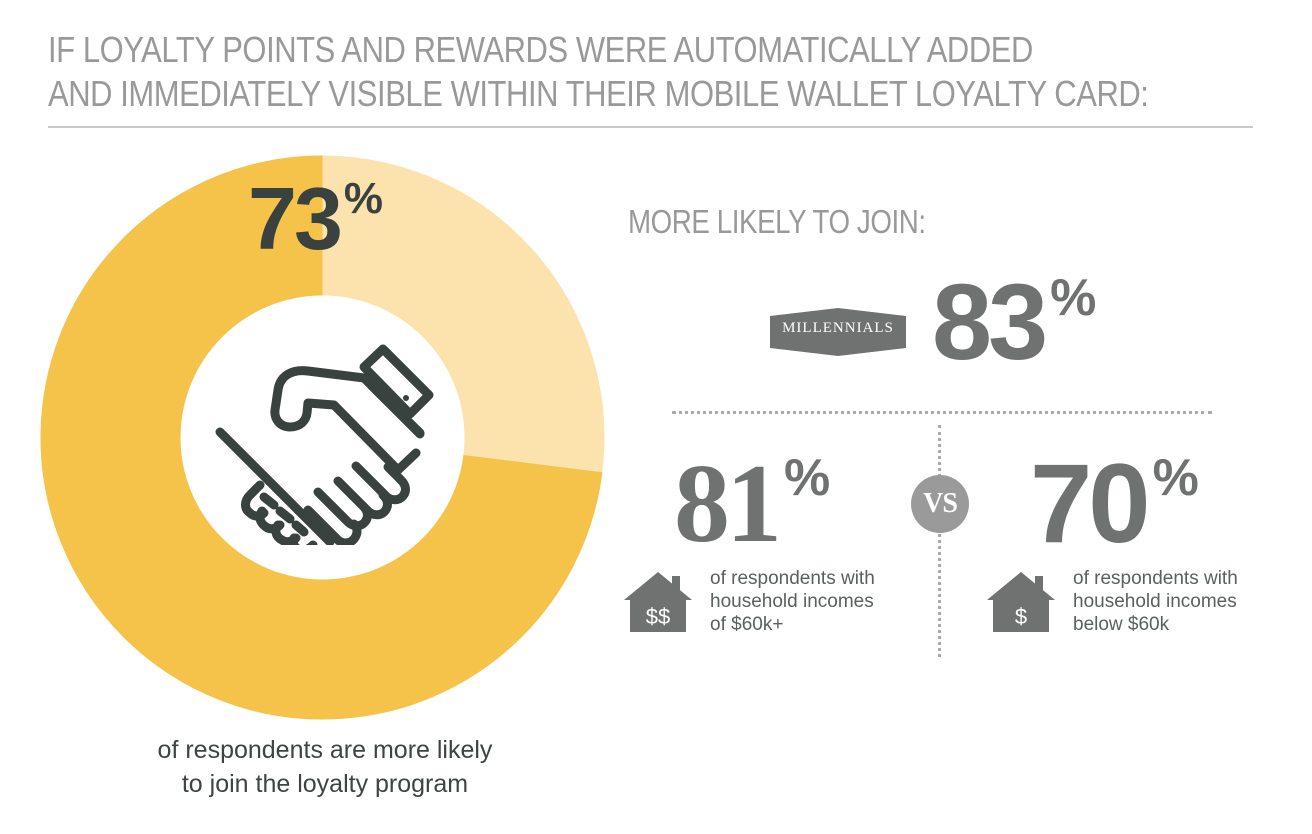 Image resolution: width=1312 pixels, height=834 pixels. I want to click on low-income-desc-line-1: of respondents with, so click(1155, 578).